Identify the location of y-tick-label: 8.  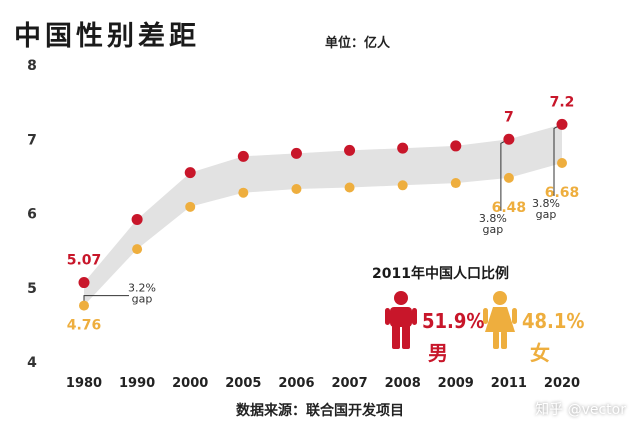
(32, 66).